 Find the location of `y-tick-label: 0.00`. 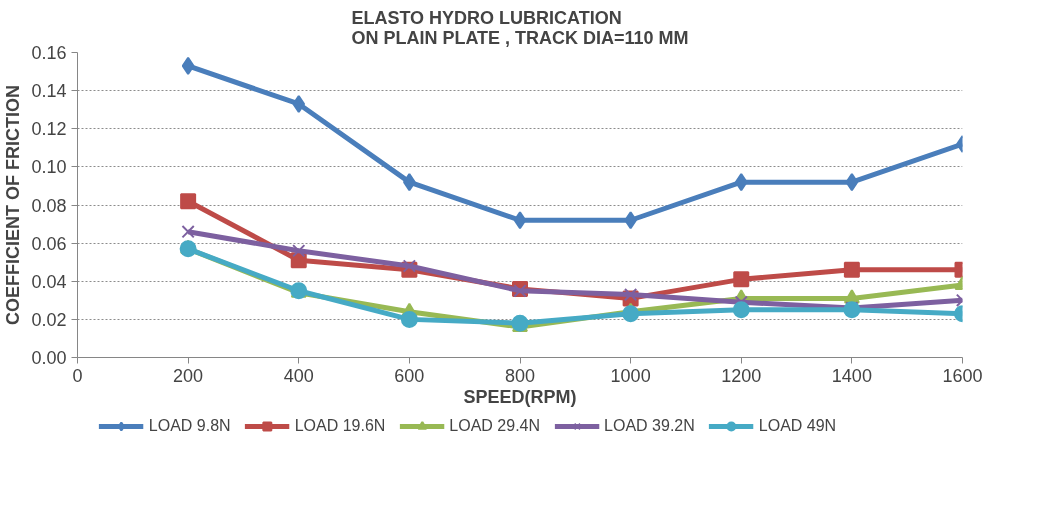

y-tick-label: 0.00 is located at coordinates (49, 358).